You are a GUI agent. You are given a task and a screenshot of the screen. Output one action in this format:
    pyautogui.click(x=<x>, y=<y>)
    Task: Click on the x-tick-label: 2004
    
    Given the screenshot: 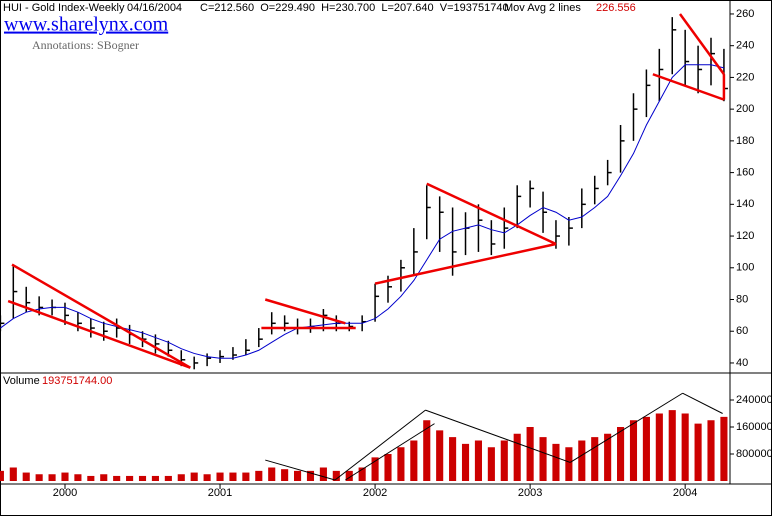 What is the action you would take?
    pyautogui.click(x=685, y=493)
    